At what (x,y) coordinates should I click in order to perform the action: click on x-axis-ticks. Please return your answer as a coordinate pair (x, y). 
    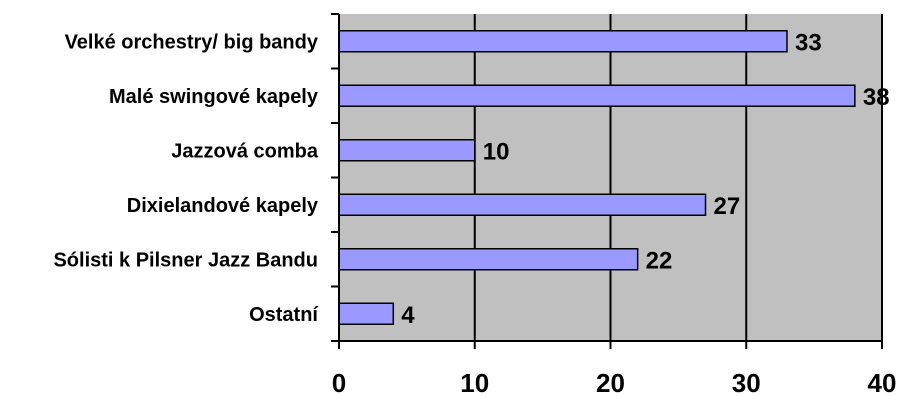
    Looking at the image, I should click on (610, 345).